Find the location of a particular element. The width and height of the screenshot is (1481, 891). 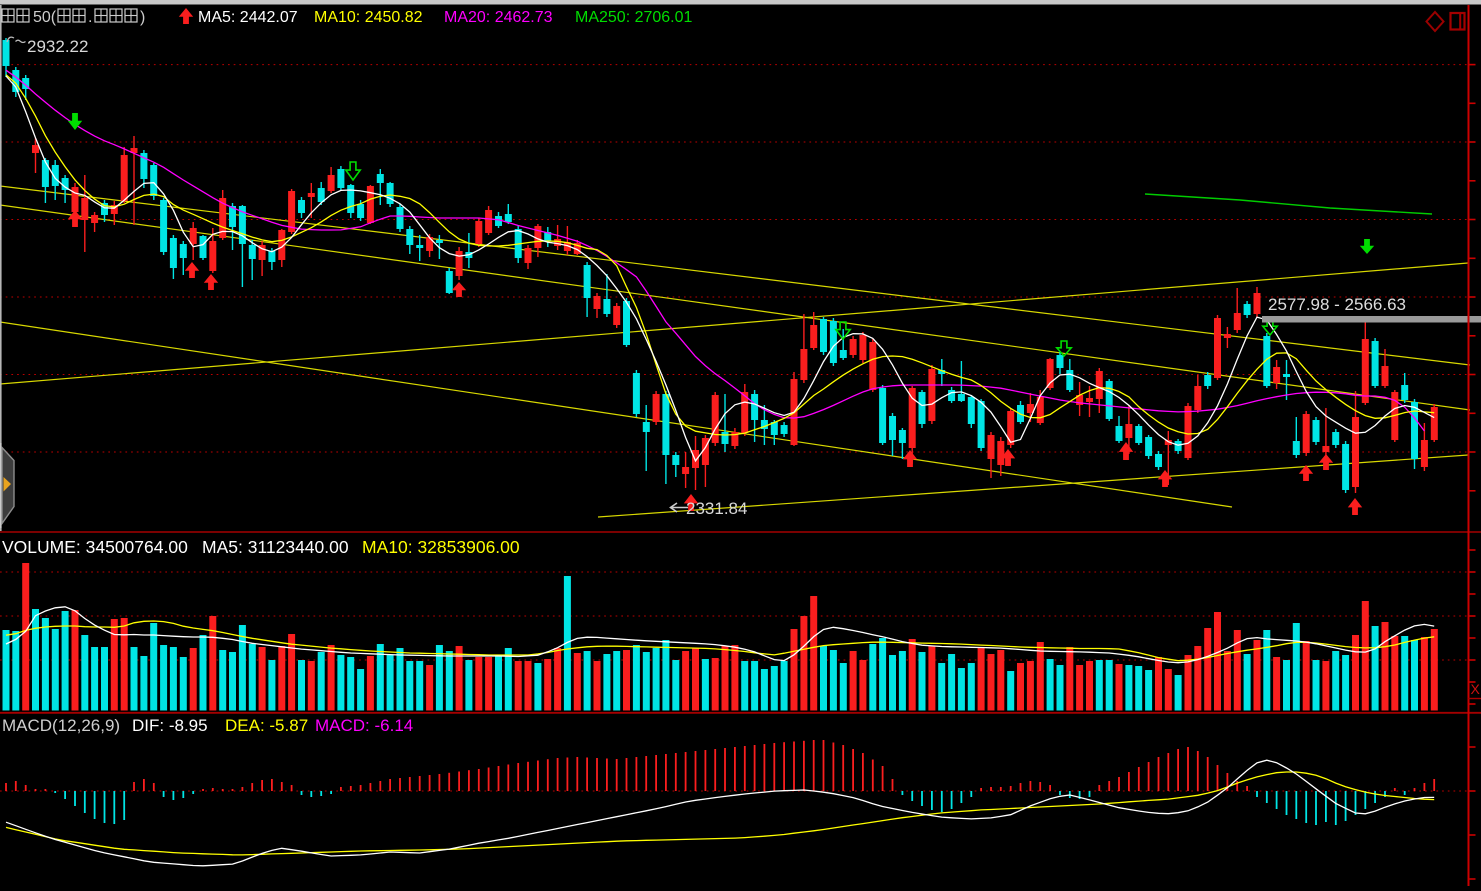

svg-text: MA10: 32853906.00 is located at coordinates (441, 547).